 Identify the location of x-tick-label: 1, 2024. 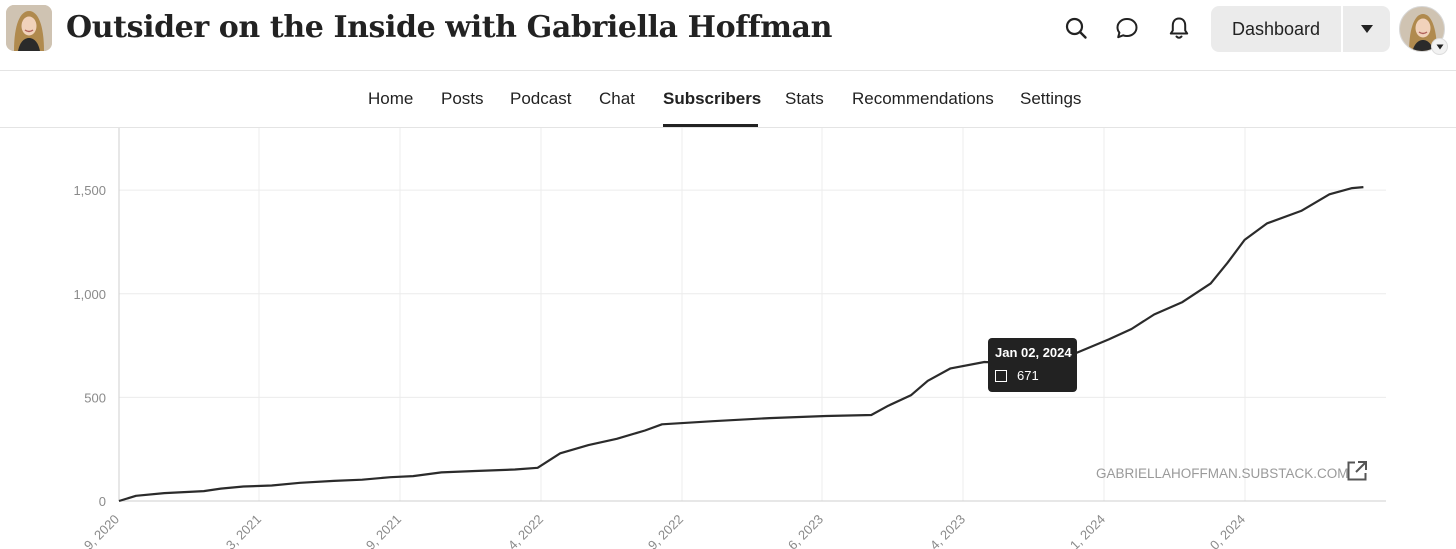
(1087, 530).